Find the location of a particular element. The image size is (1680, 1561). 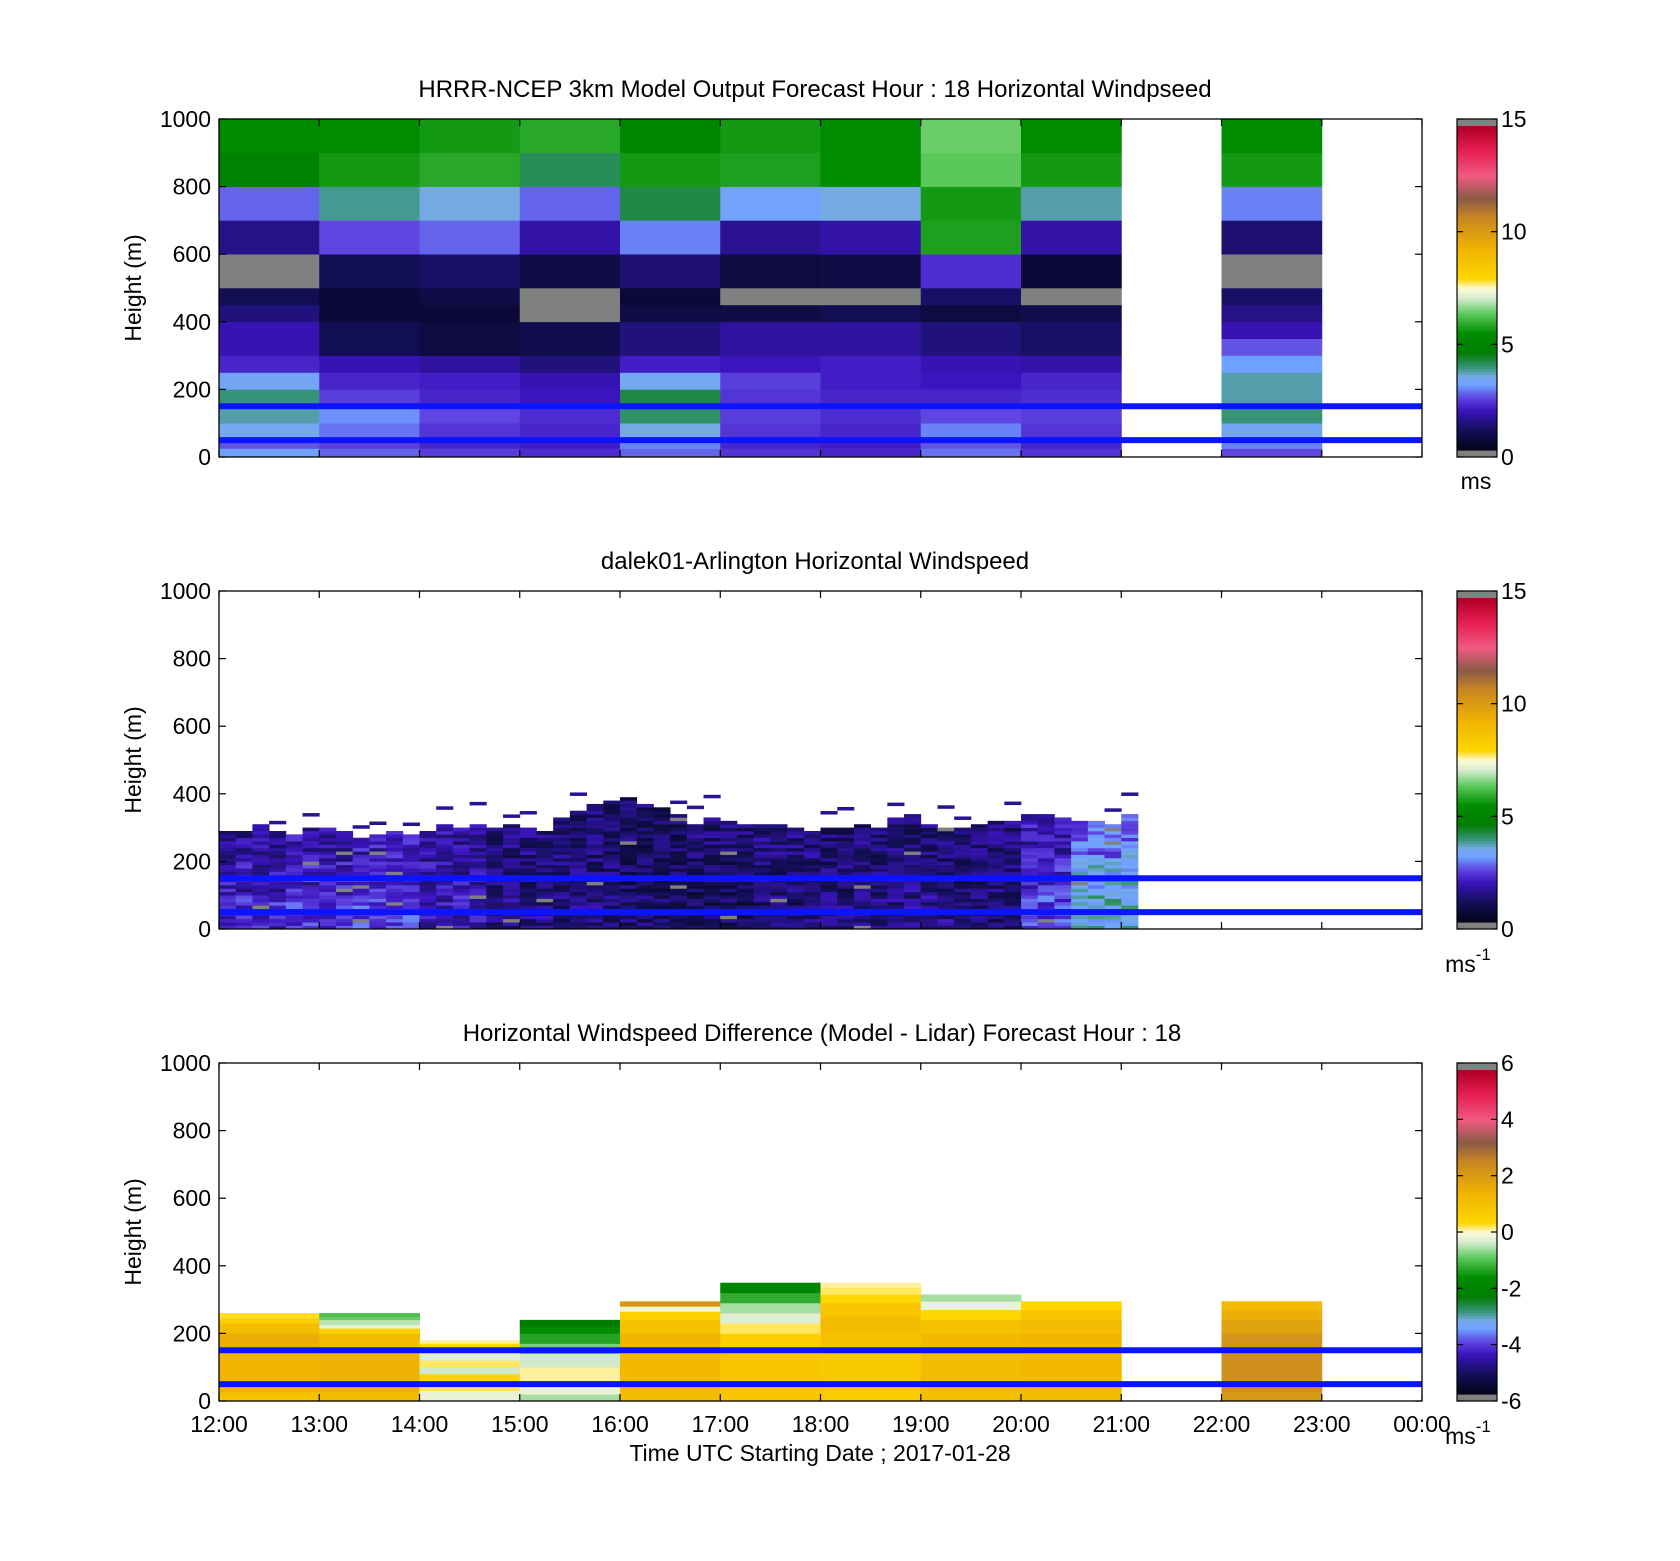

y-tick-label: 400 is located at coordinates (192, 794).